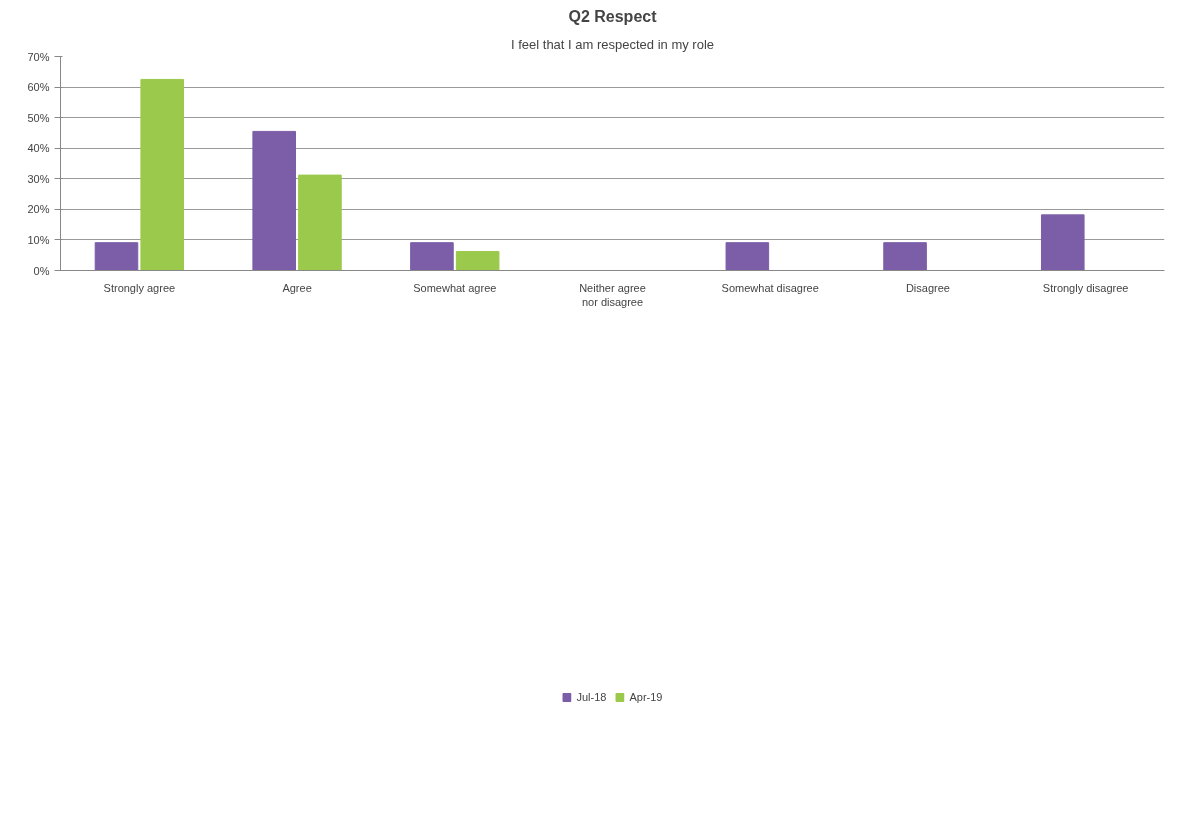 Image resolution: width=1184 pixels, height=830 pixels. What do you see at coordinates (38, 117) in the screenshot?
I see `y-tick-label: 50%` at bounding box center [38, 117].